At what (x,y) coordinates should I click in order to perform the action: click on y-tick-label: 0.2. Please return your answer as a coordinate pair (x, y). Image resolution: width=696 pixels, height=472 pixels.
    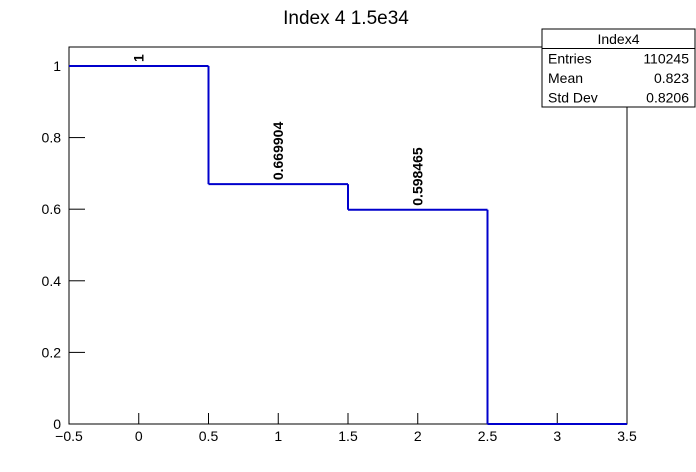
    Looking at the image, I should click on (52, 352).